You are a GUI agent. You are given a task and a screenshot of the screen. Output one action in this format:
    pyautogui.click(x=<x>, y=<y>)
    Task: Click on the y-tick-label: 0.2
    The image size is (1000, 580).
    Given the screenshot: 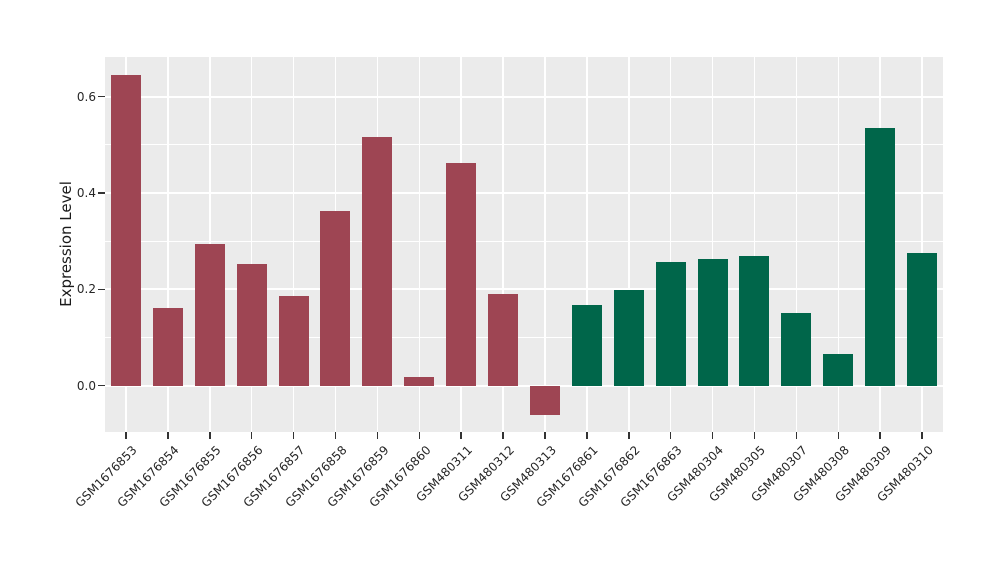 What is the action you would take?
    pyautogui.click(x=86, y=289)
    